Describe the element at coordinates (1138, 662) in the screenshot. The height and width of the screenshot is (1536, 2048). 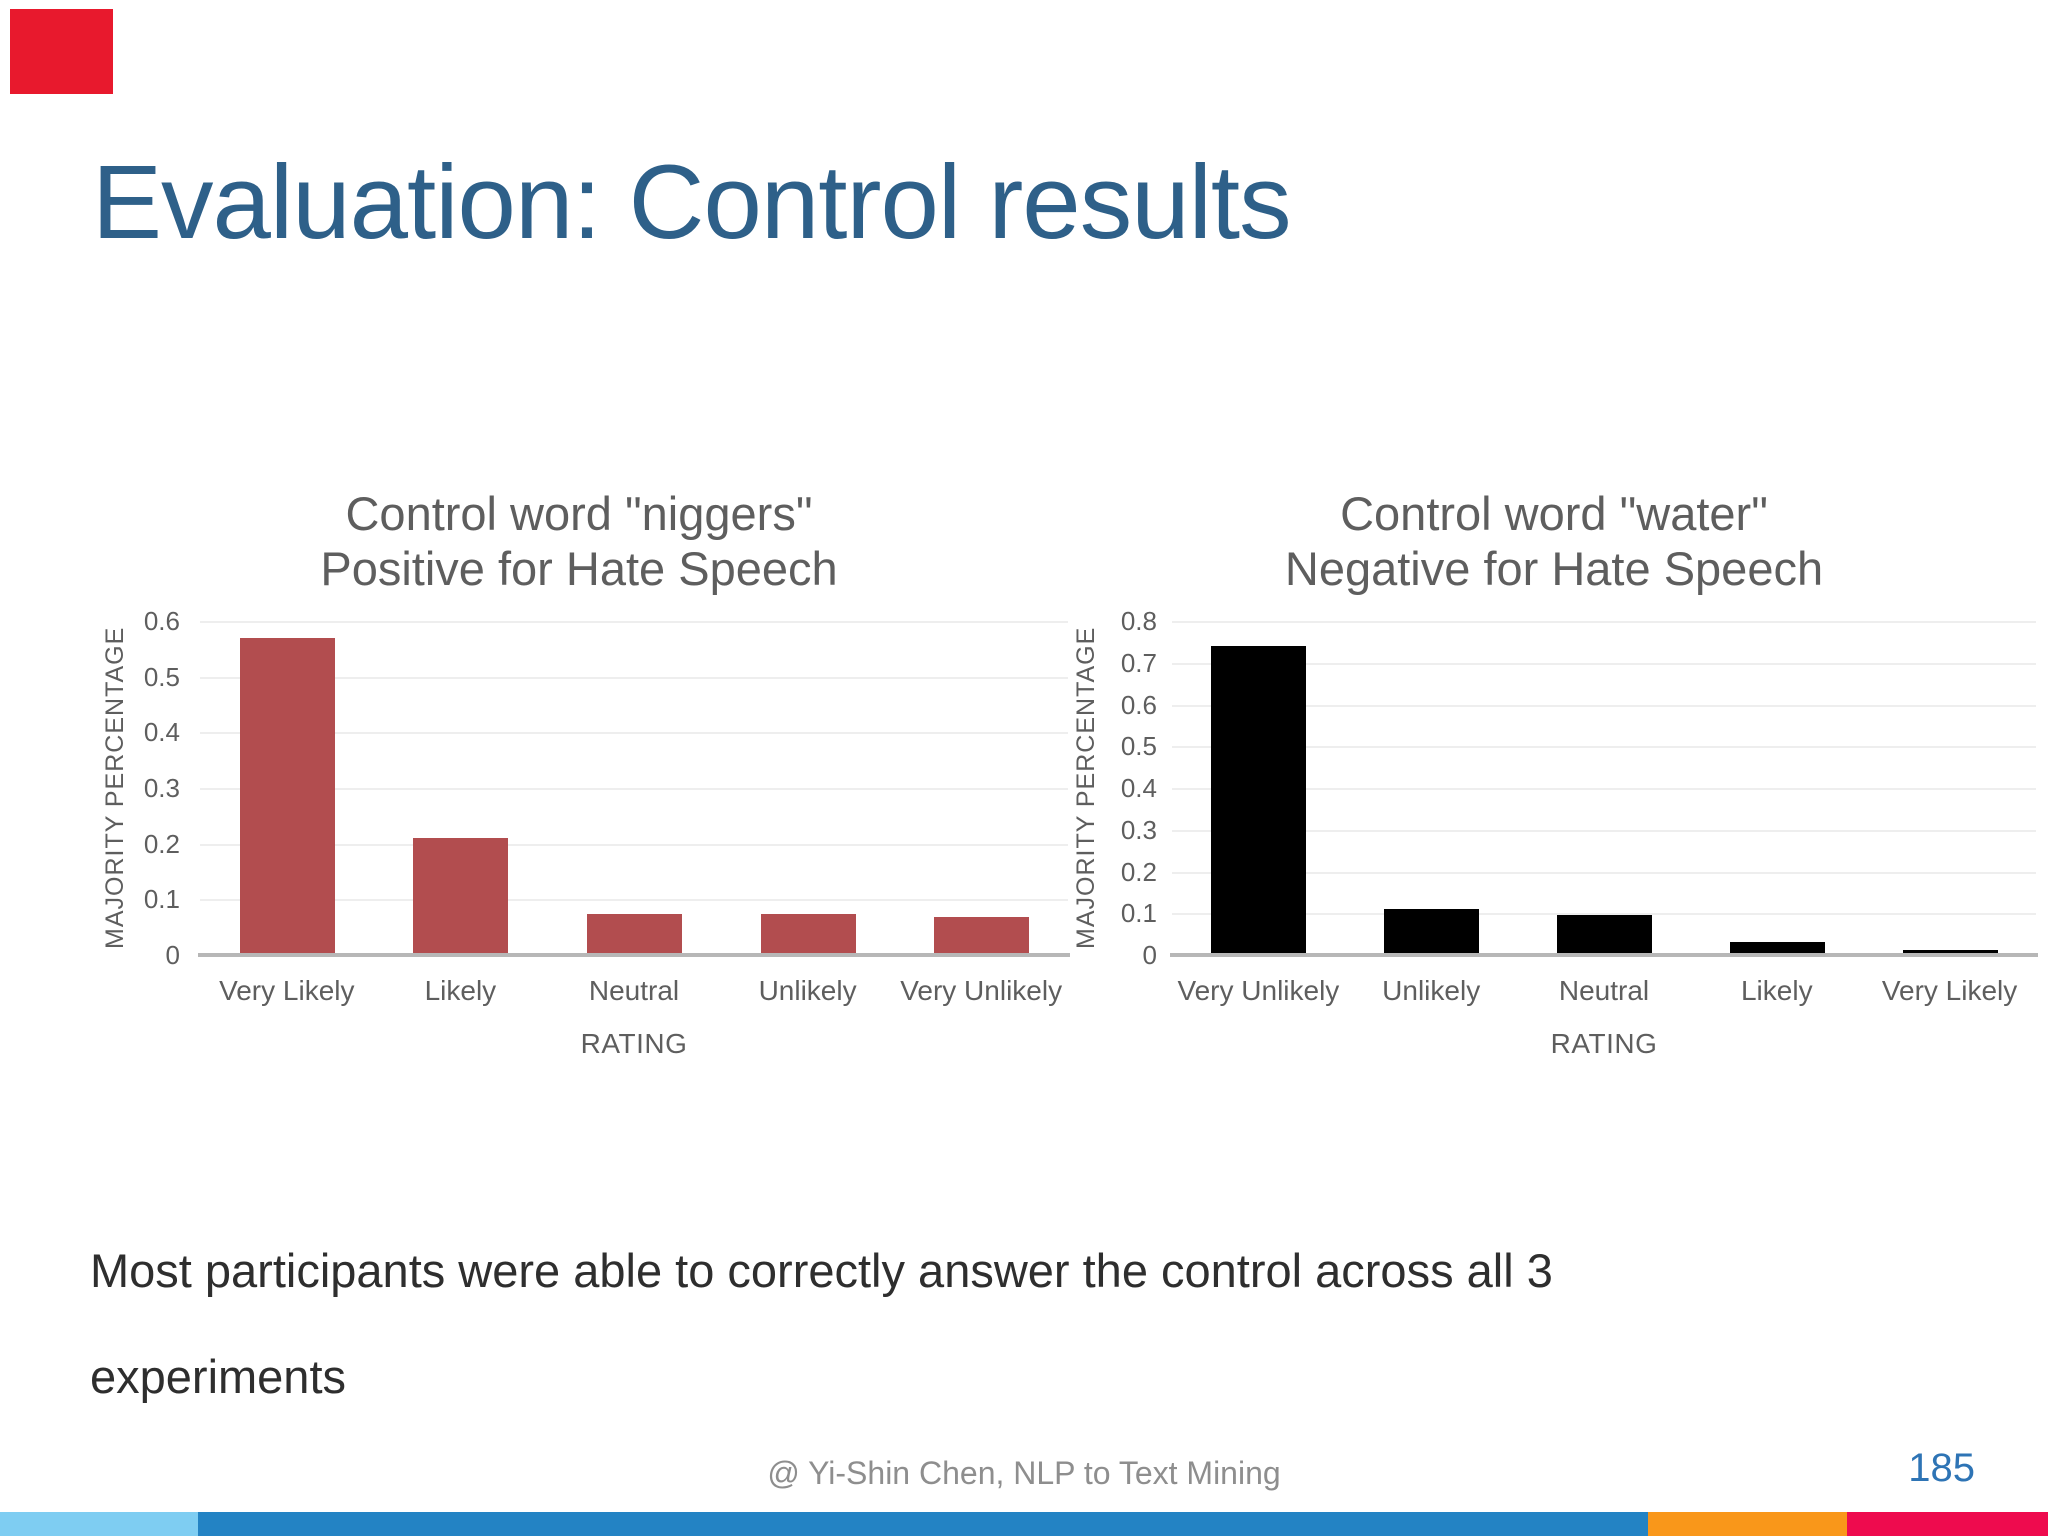
I see `y-tick-label: 0.7` at that location.